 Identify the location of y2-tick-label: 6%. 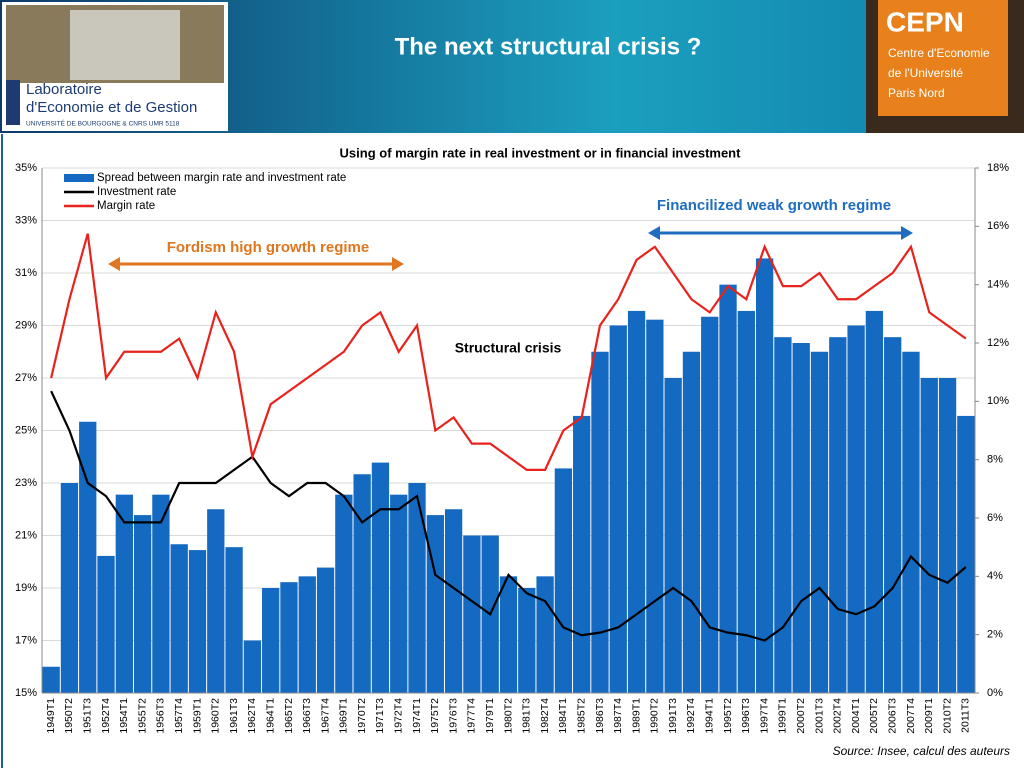
(995, 518).